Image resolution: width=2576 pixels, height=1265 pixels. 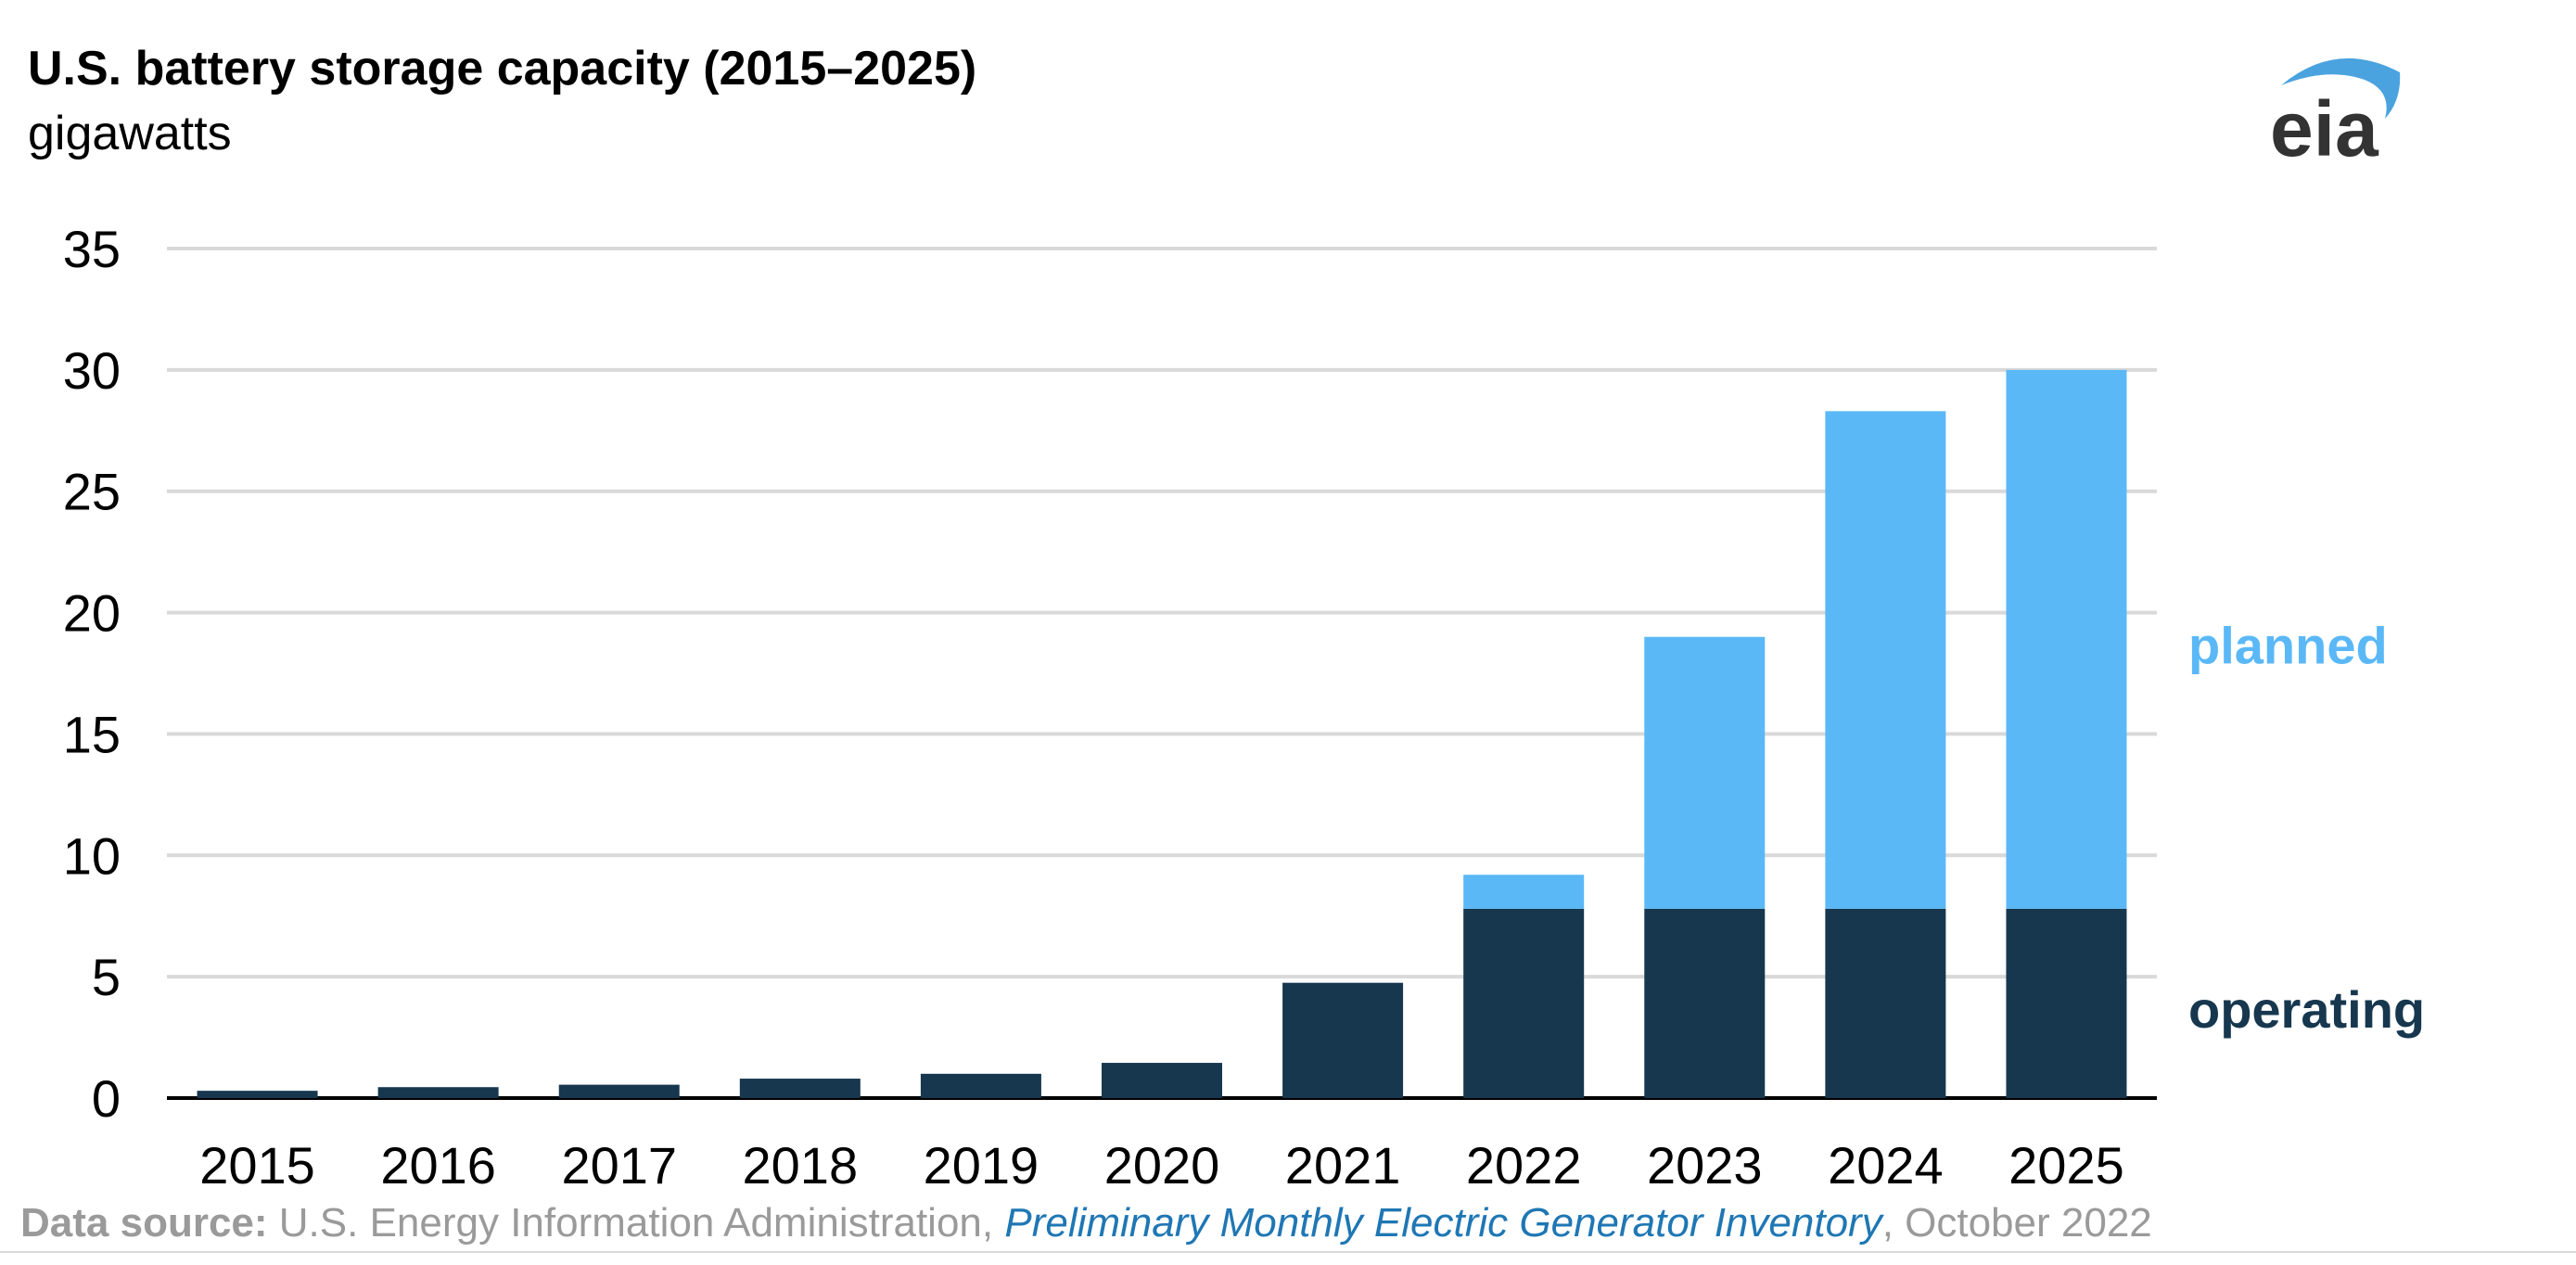 I want to click on bar-operating-2015, so click(x=257, y=1094).